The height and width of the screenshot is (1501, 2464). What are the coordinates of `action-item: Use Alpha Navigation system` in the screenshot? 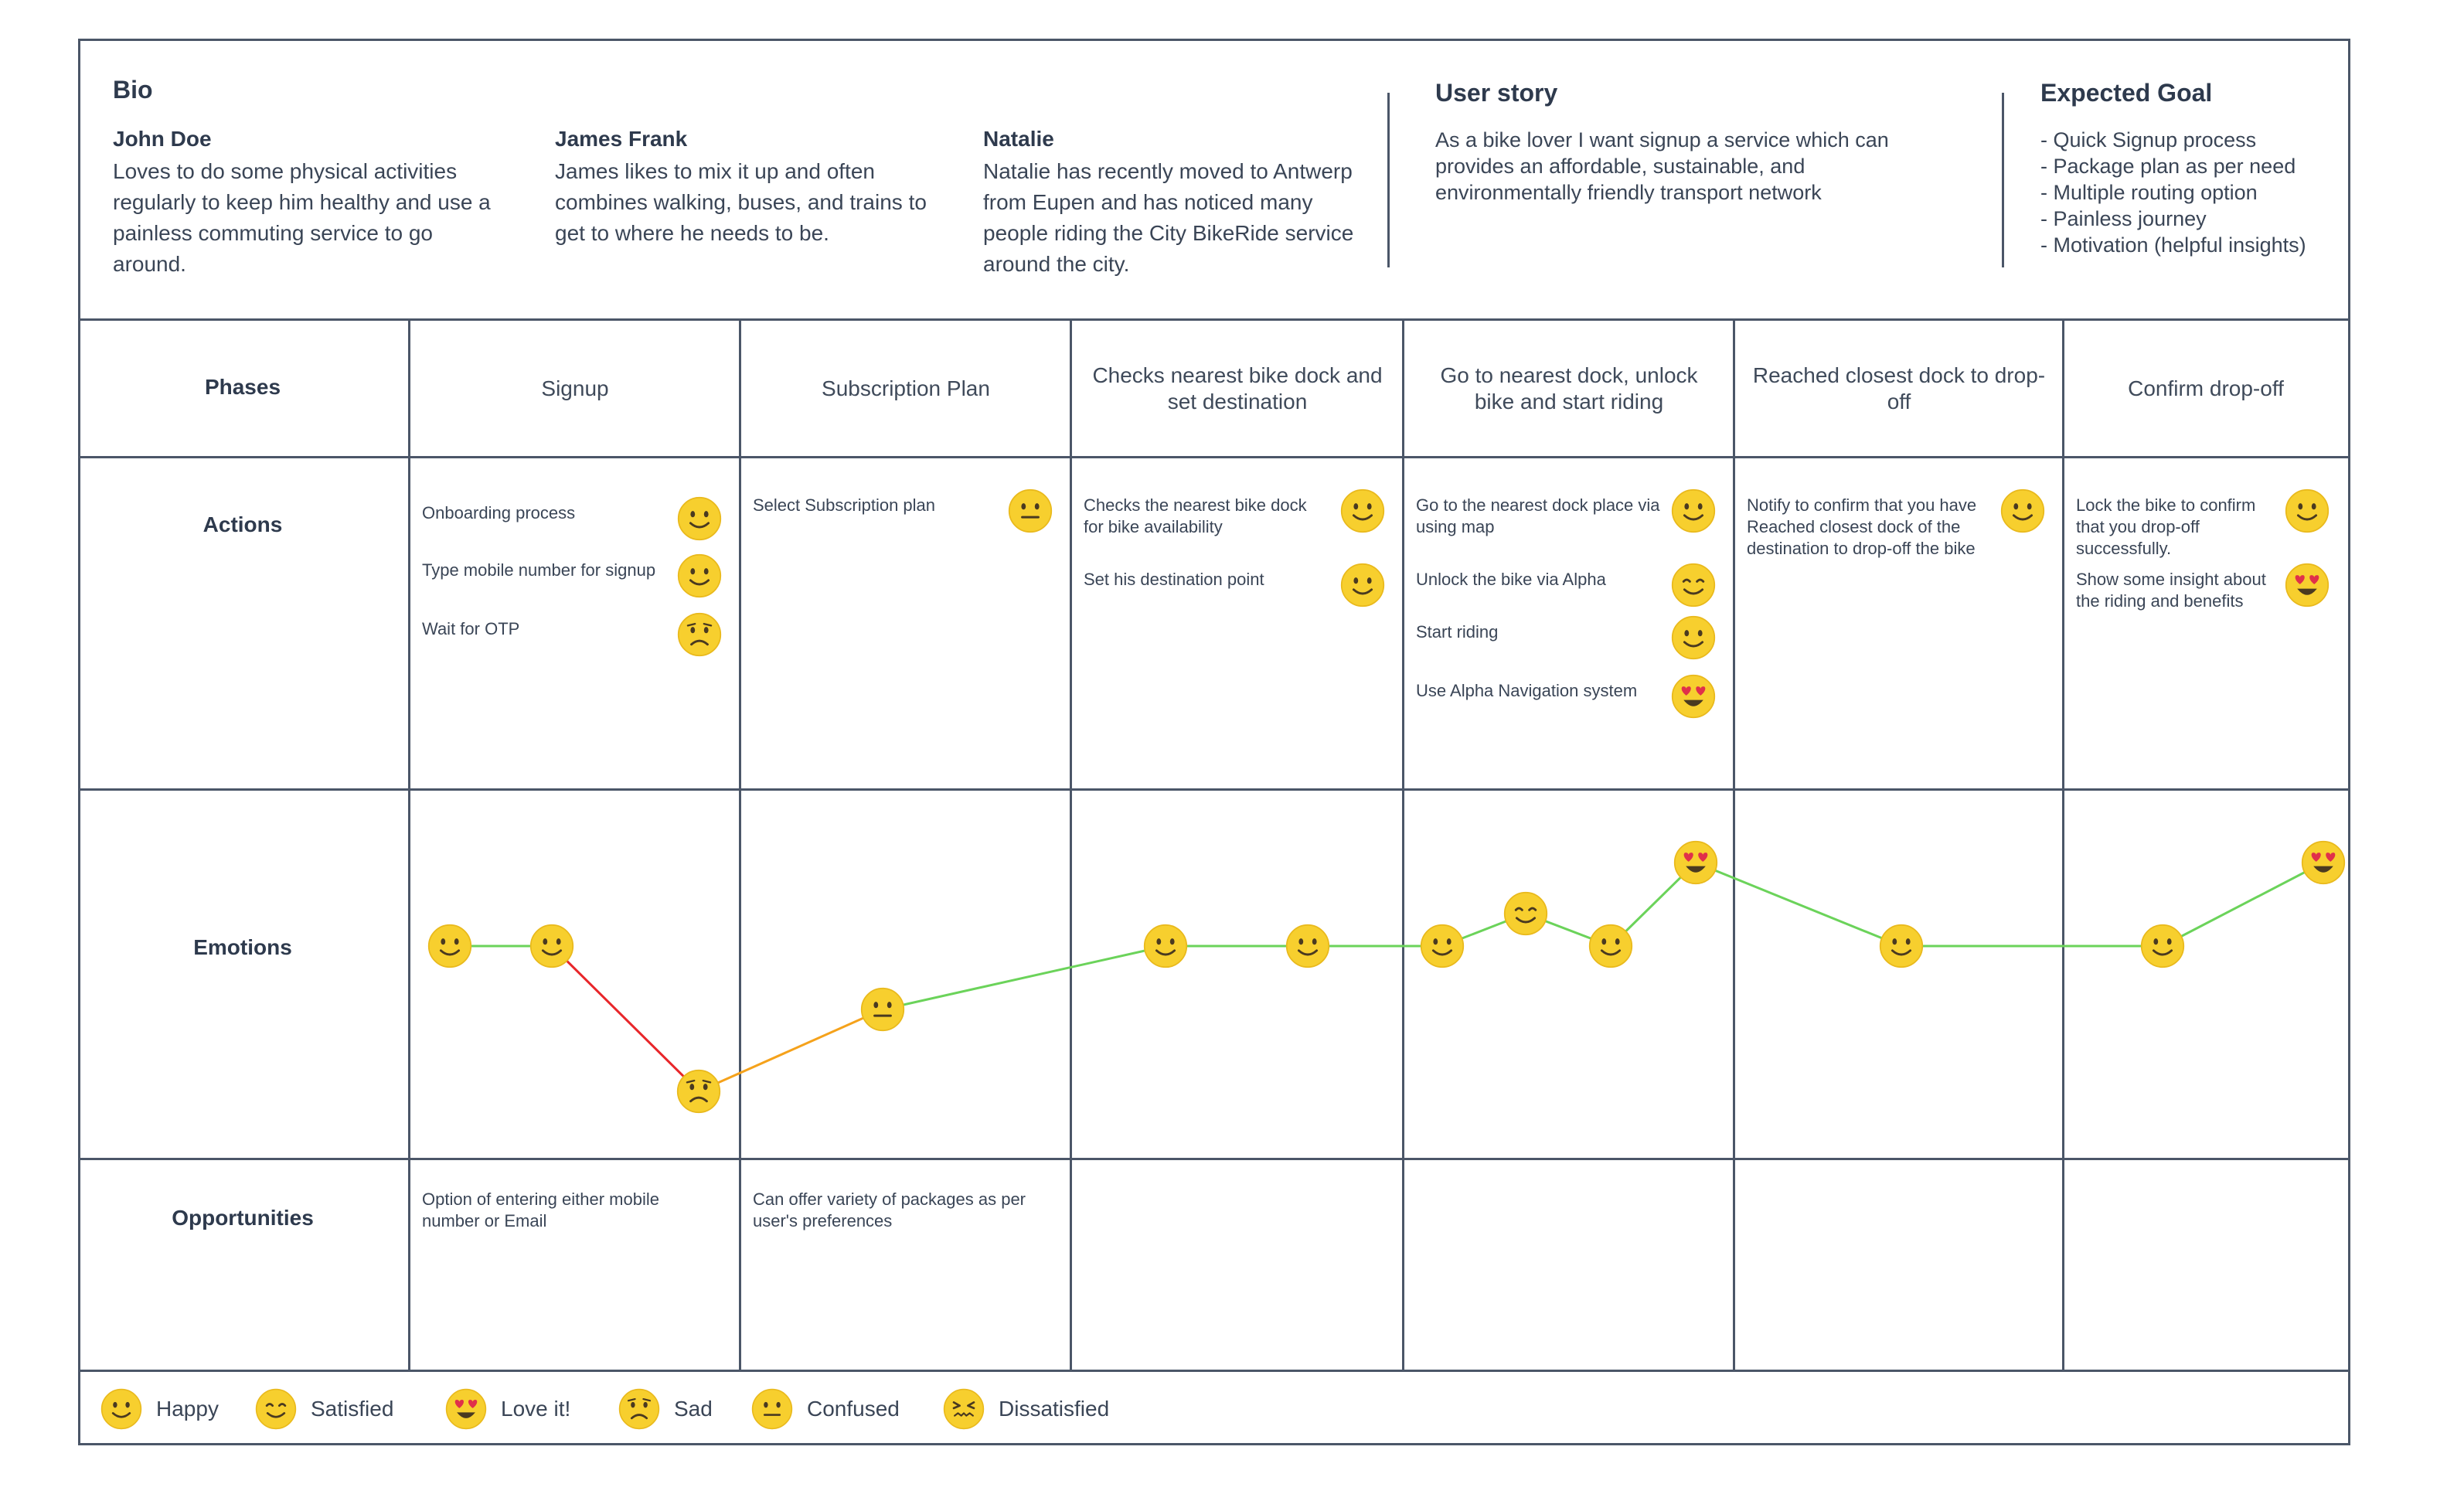 It's located at (1527, 690).